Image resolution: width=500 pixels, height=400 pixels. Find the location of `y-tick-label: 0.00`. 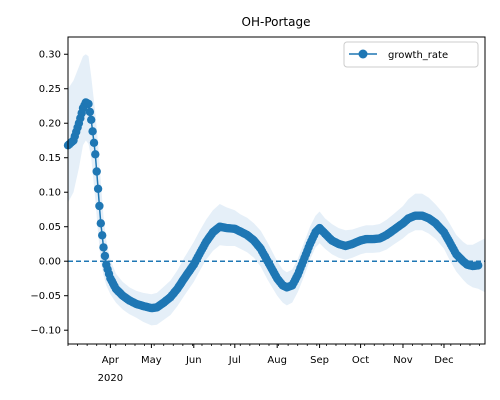

y-tick-label: 0.00 is located at coordinates (50, 262).